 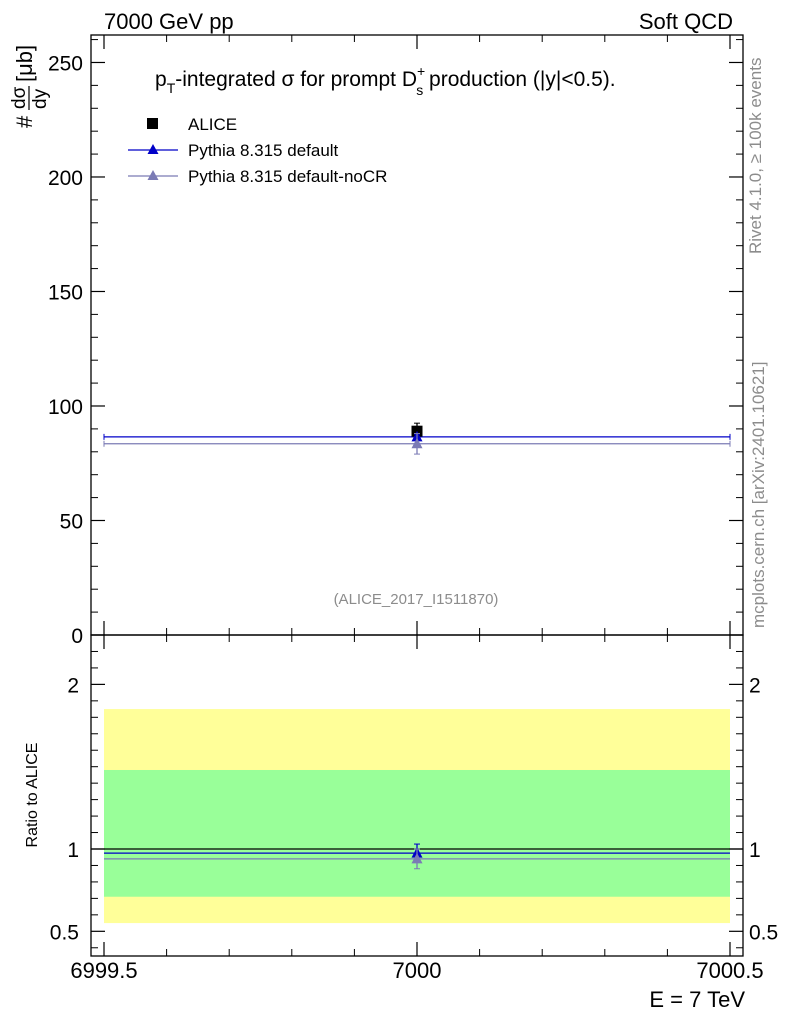 I want to click on y-tick-label: 150, so click(x=65, y=292).